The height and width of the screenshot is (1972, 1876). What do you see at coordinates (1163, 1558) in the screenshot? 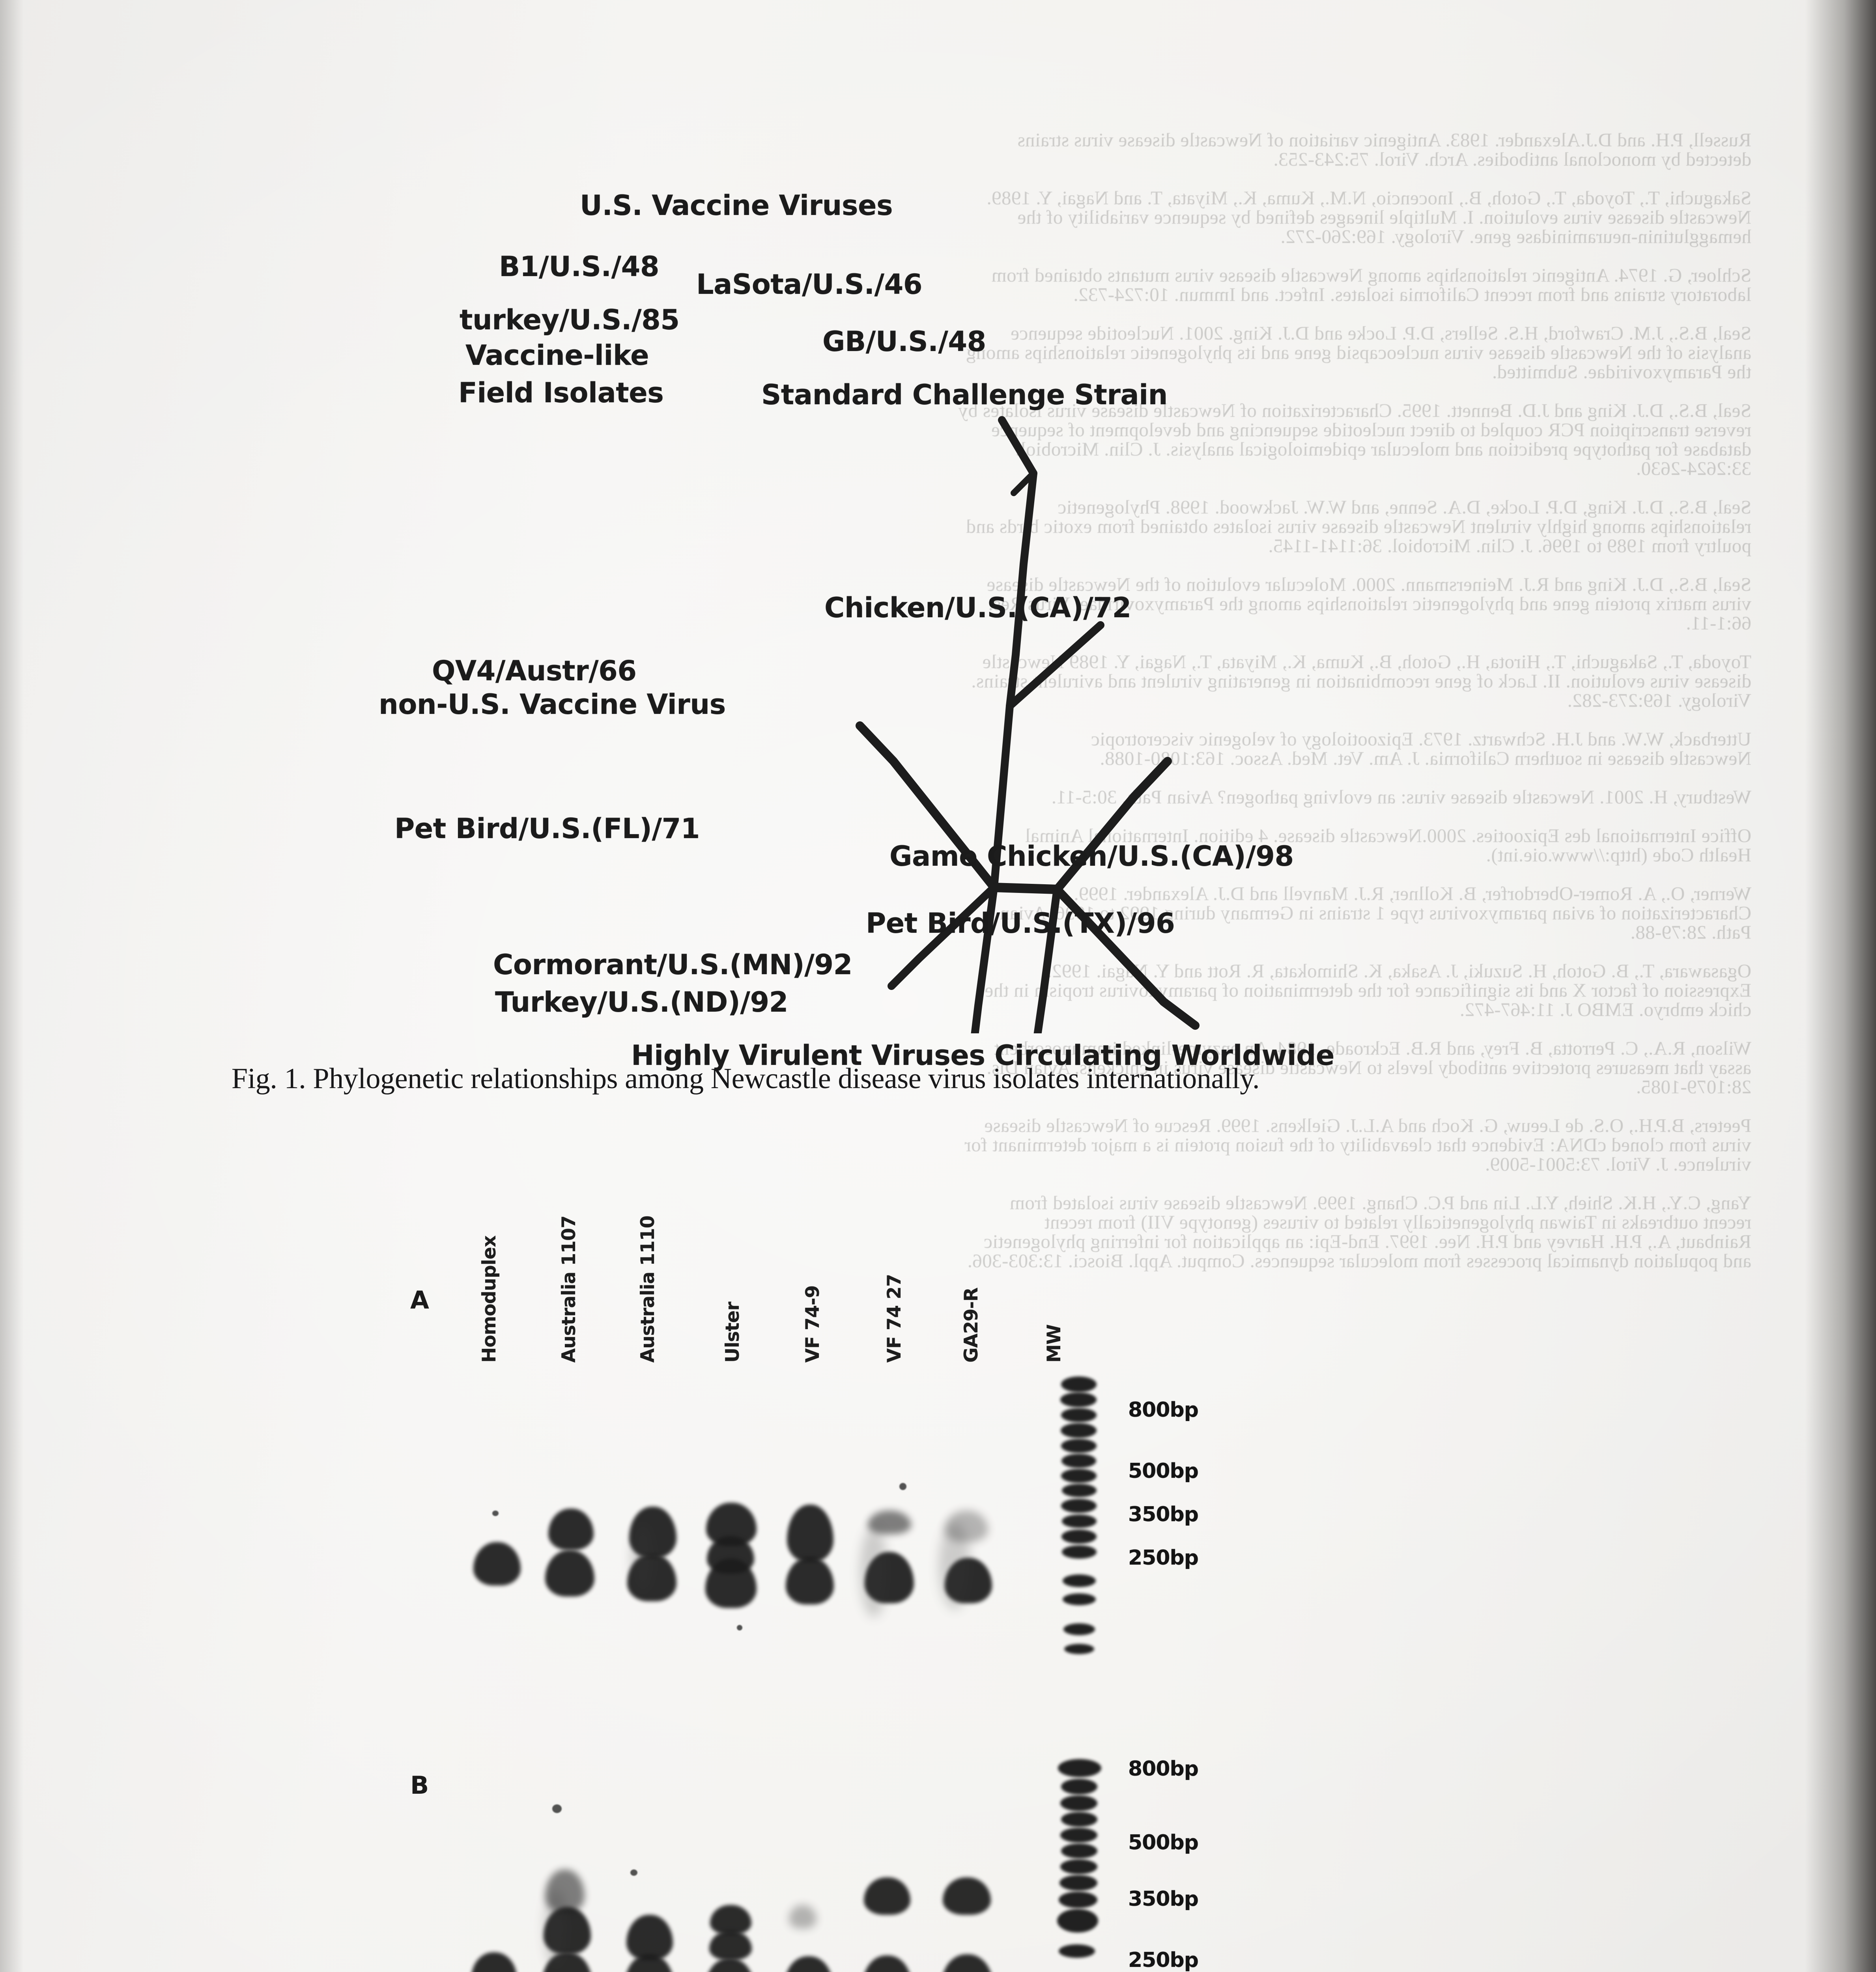
I see `panel-a-marker-250bp: 250bp` at bounding box center [1163, 1558].